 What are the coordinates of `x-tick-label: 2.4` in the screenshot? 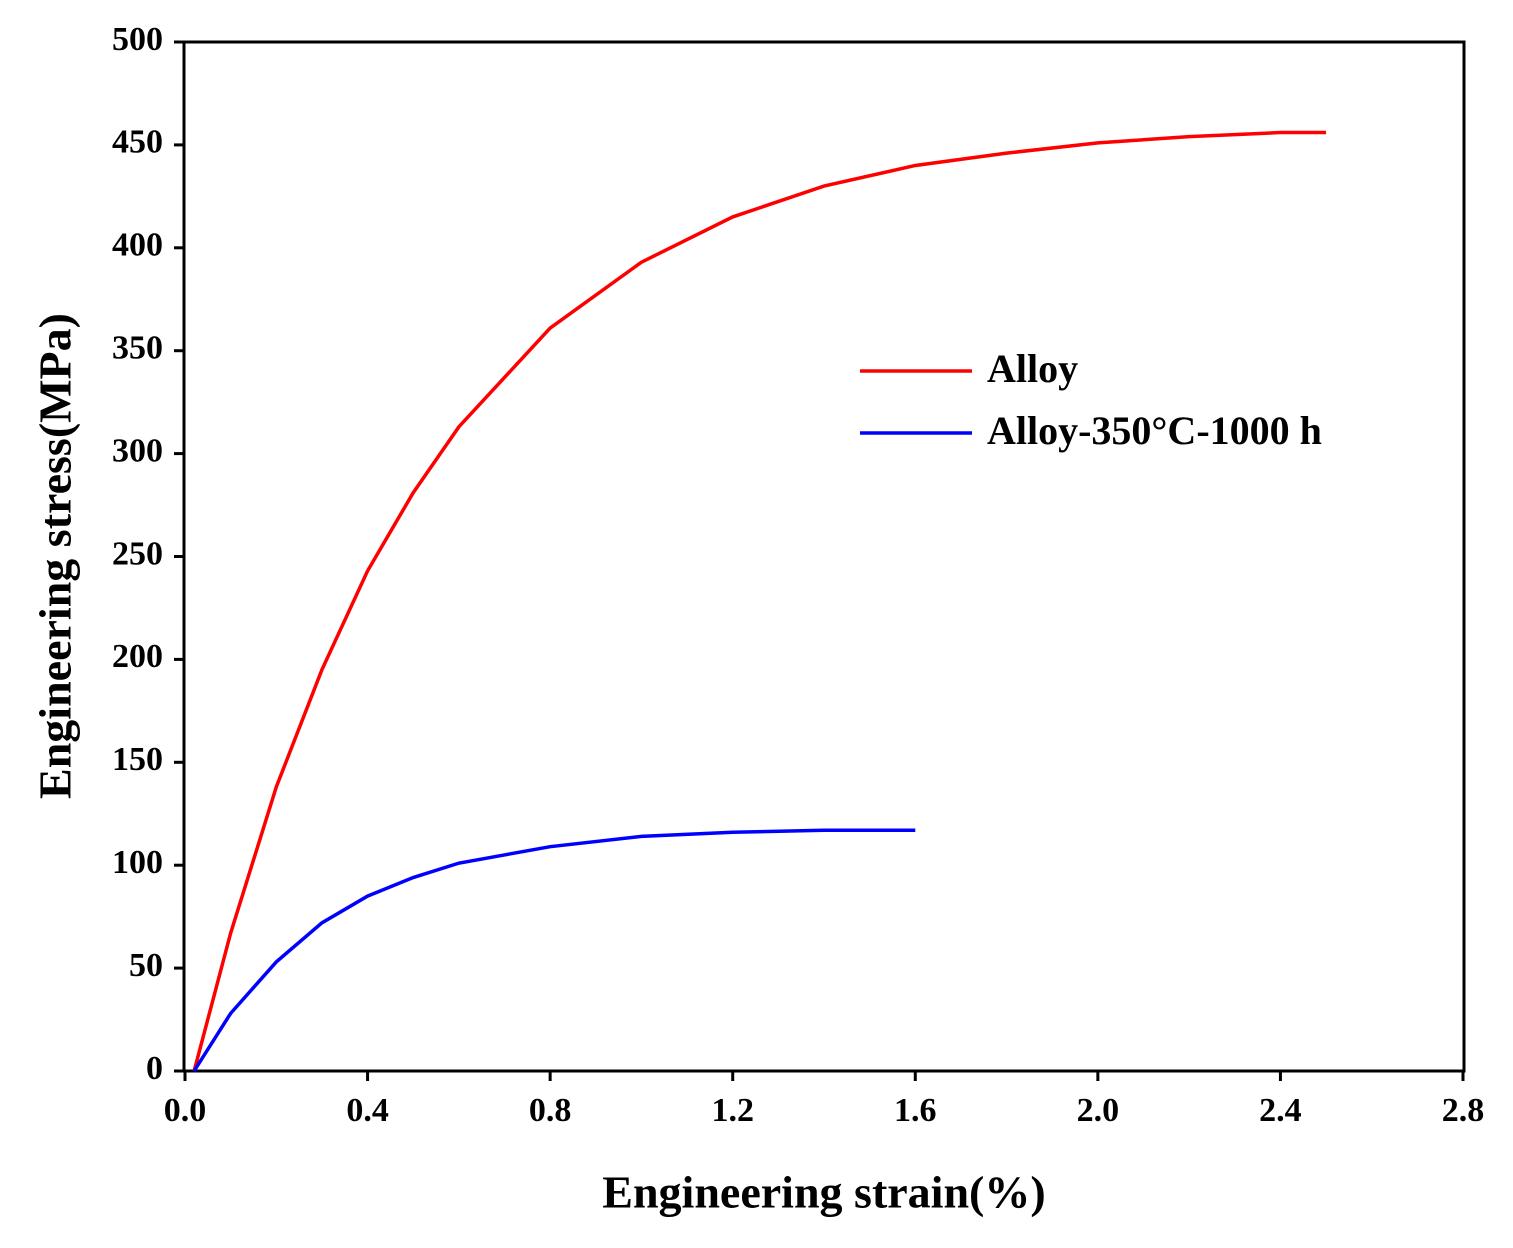 It's located at (1280, 1110).